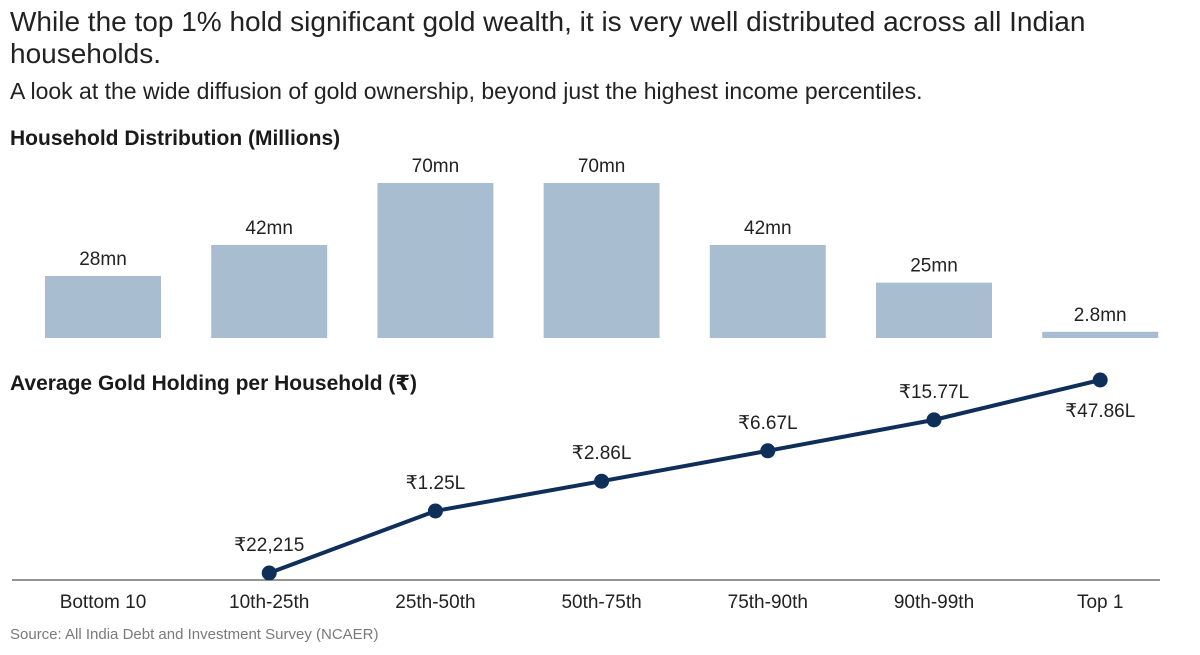 This screenshot has height=655, width=1200. Describe the element at coordinates (435, 602) in the screenshot. I see `x-tick-label: 25th-50th` at that location.